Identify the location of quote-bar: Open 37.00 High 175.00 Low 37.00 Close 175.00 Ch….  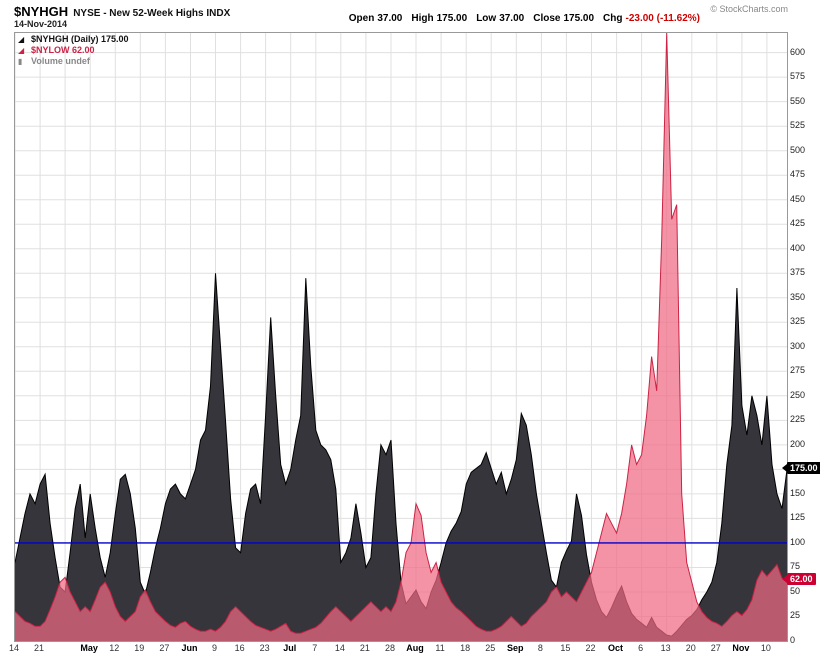
(524, 18).